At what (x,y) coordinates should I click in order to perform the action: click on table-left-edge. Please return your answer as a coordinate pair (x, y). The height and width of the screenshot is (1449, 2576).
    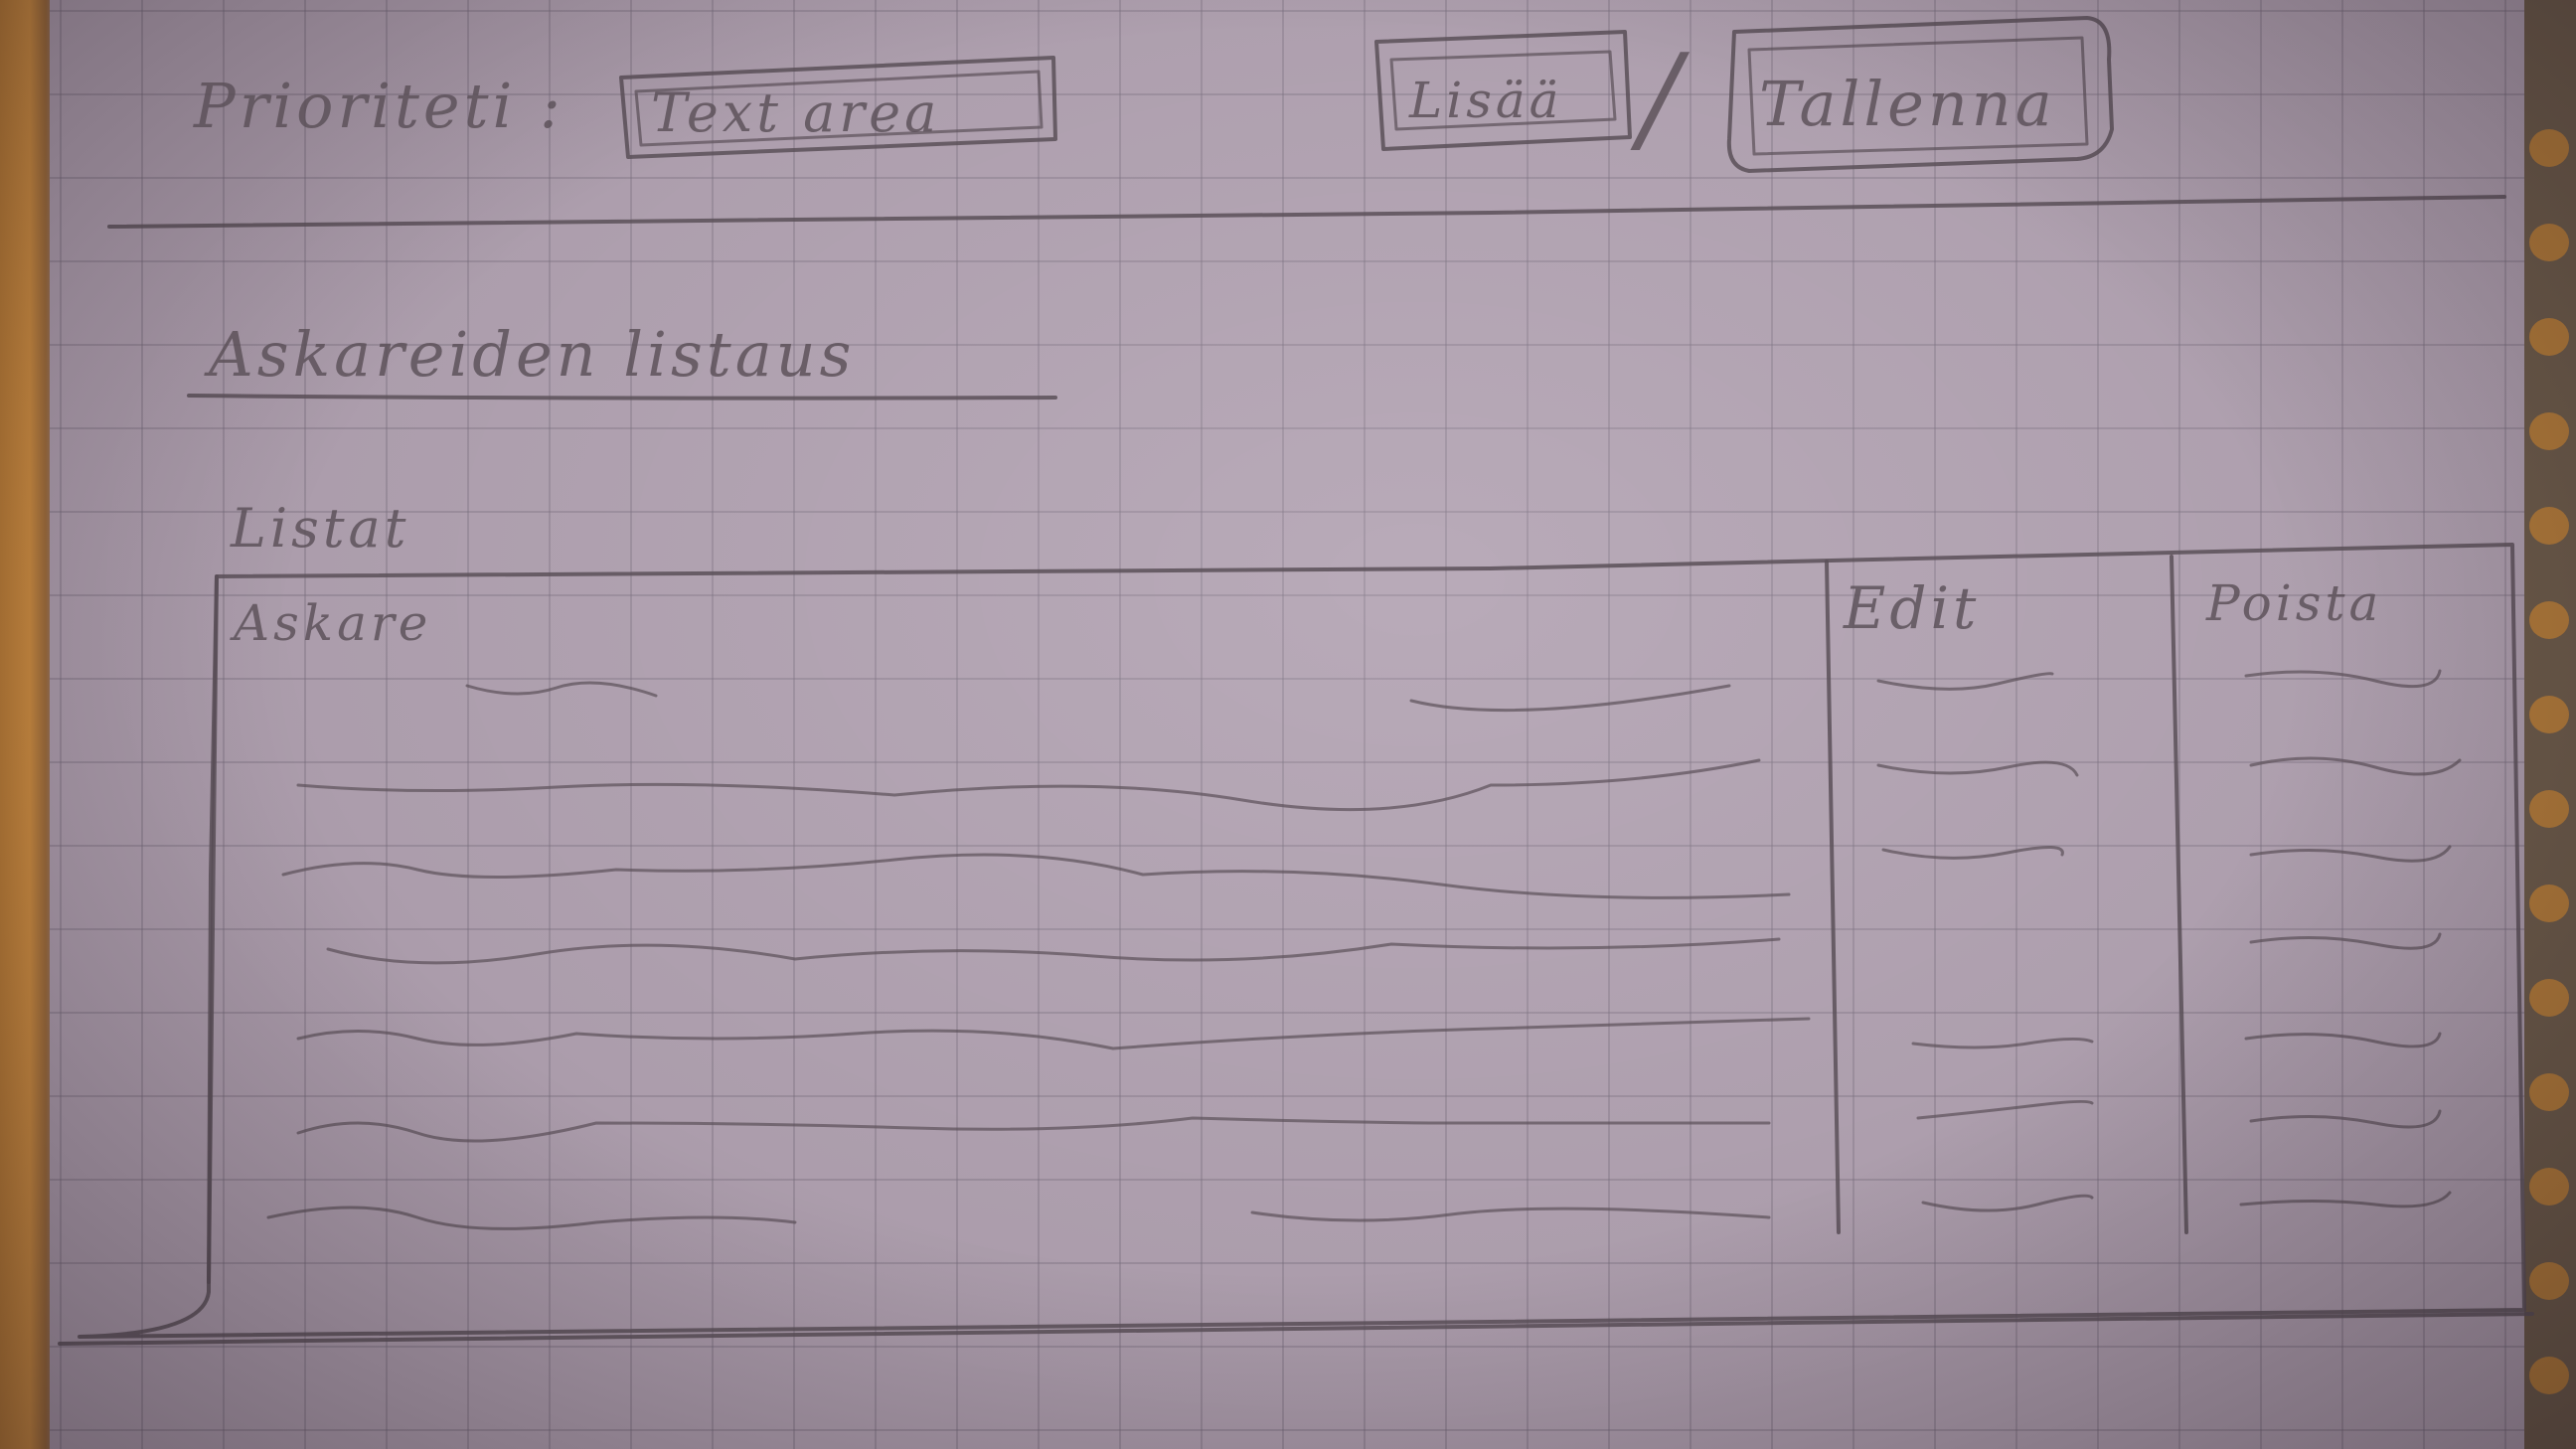
    Looking at the image, I should click on (213, 929).